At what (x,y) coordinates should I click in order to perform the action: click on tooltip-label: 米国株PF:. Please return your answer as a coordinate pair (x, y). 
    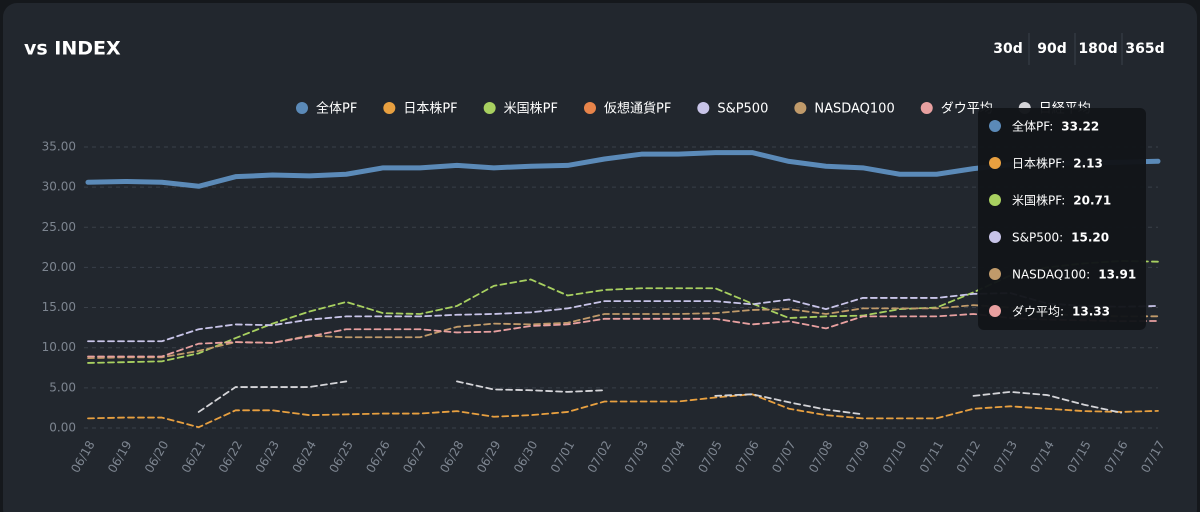
    Looking at the image, I should click on (1038, 200).